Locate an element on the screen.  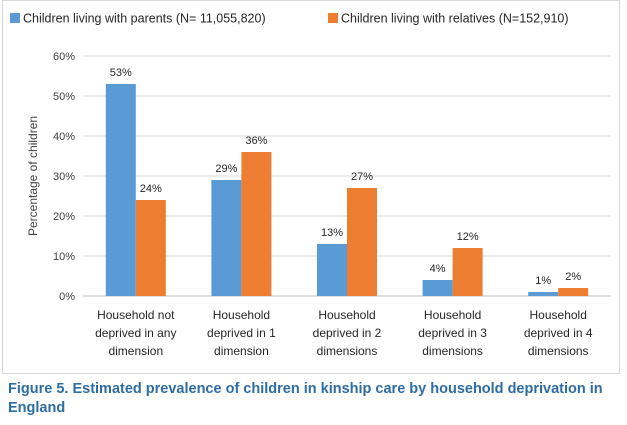
x-category-label-line: deprived in 2 is located at coordinates (347, 333).